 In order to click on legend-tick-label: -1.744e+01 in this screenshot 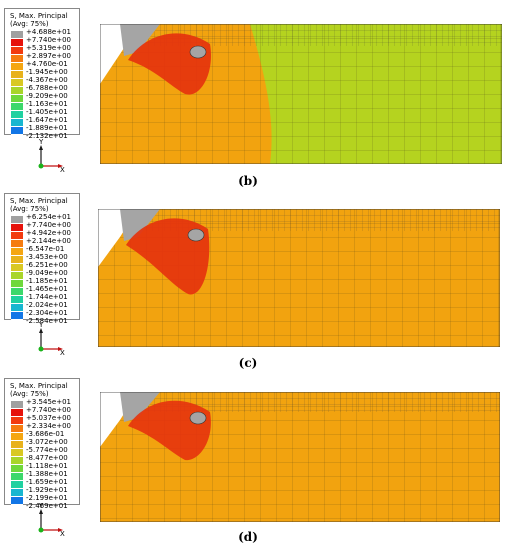, I will do `click(47, 297)`.